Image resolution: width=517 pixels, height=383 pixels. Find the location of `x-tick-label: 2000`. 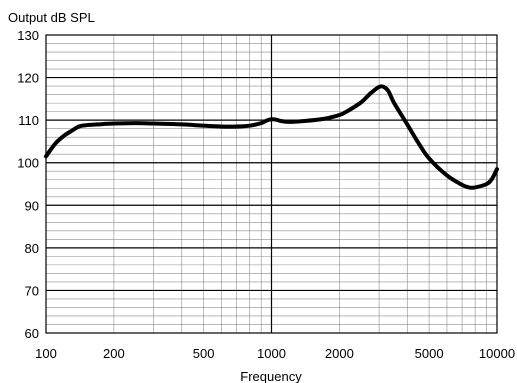

x-tick-label: 2000 is located at coordinates (339, 353).